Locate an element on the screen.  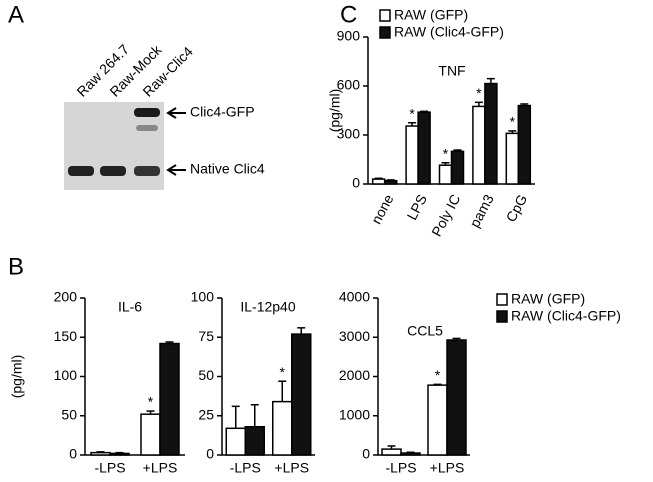
x-tick-label: CpG is located at coordinates (517, 208).